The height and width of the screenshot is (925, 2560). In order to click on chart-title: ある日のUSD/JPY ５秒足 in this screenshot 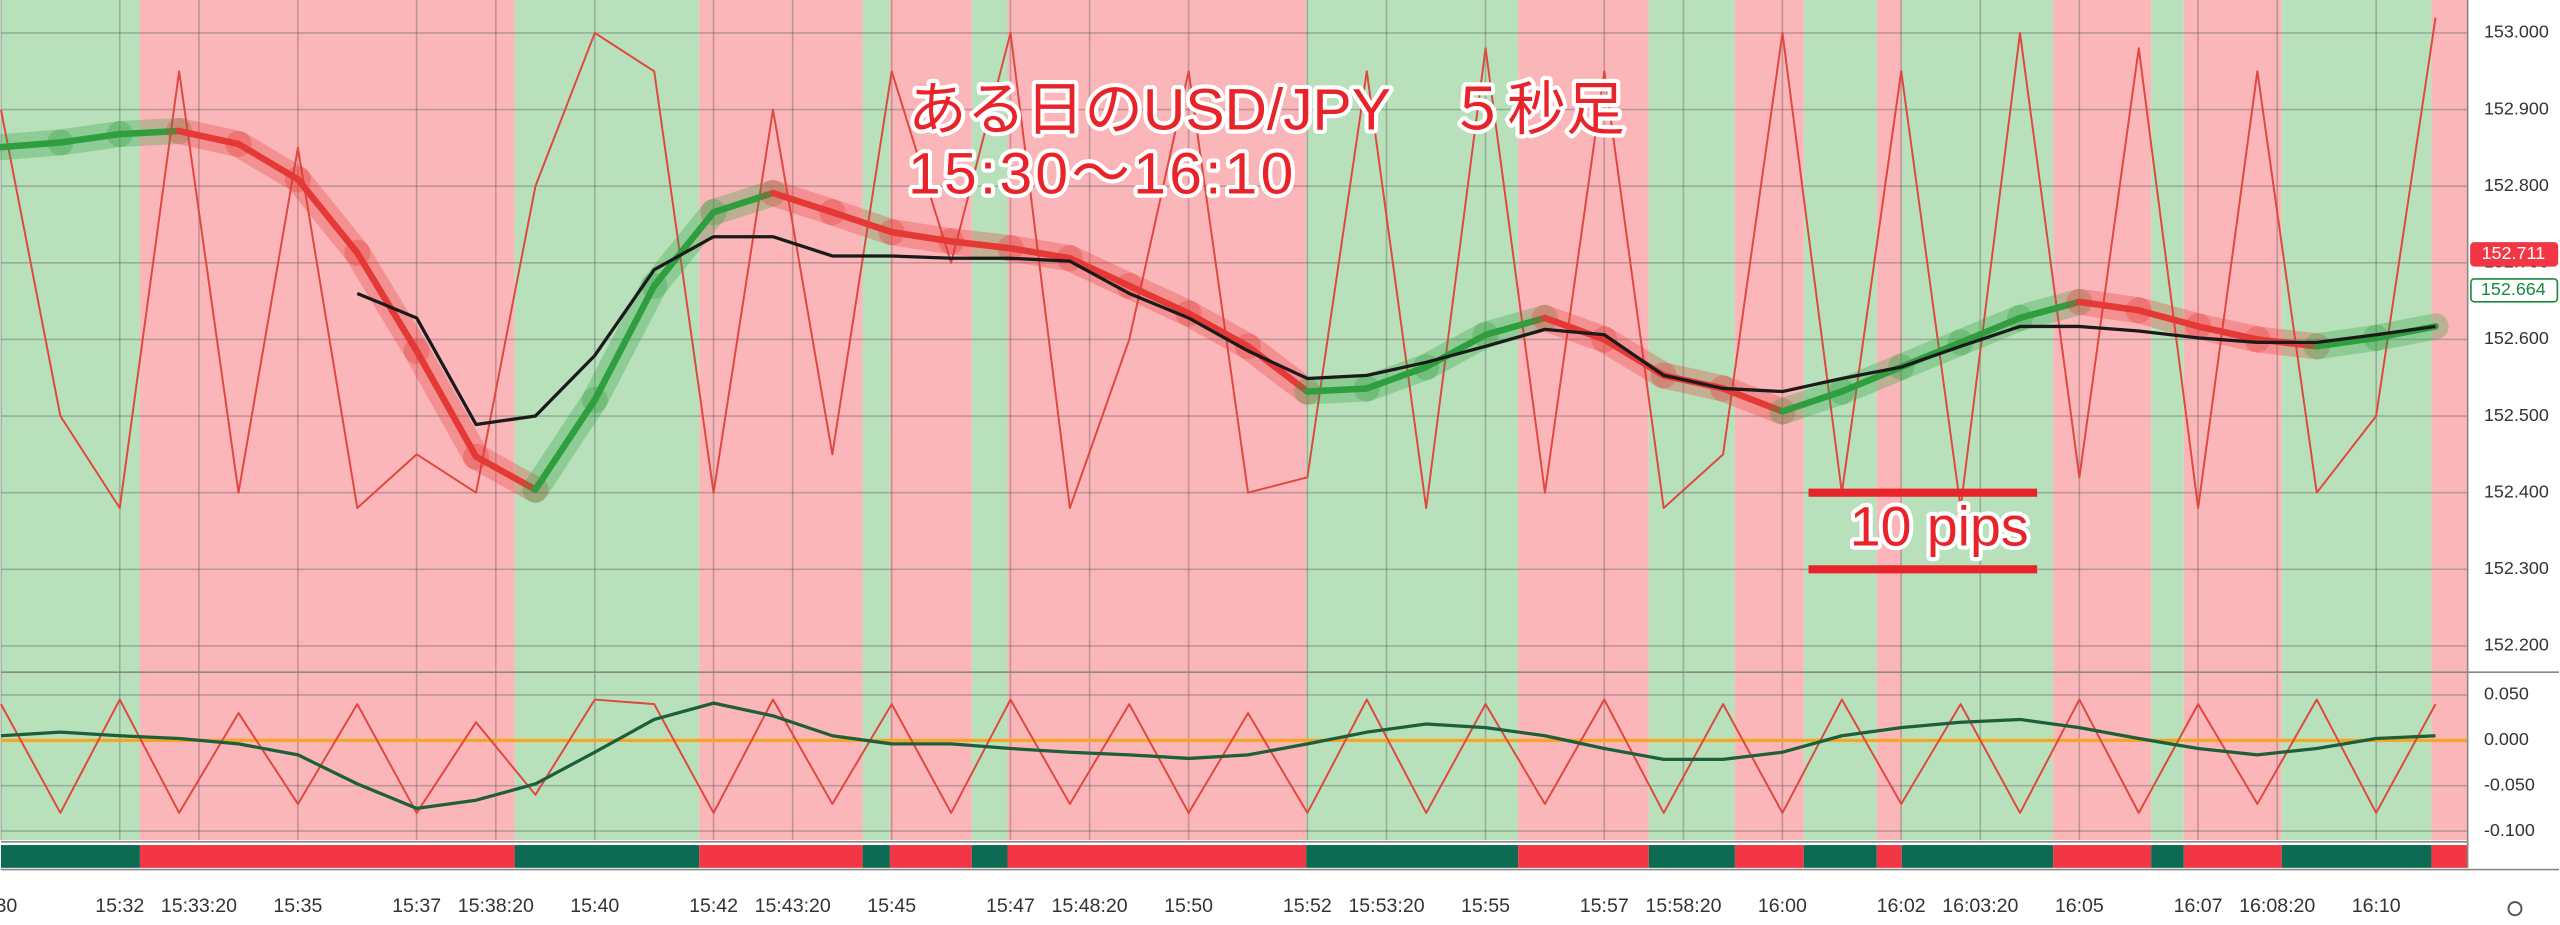, I will do `click(1266, 110)`.